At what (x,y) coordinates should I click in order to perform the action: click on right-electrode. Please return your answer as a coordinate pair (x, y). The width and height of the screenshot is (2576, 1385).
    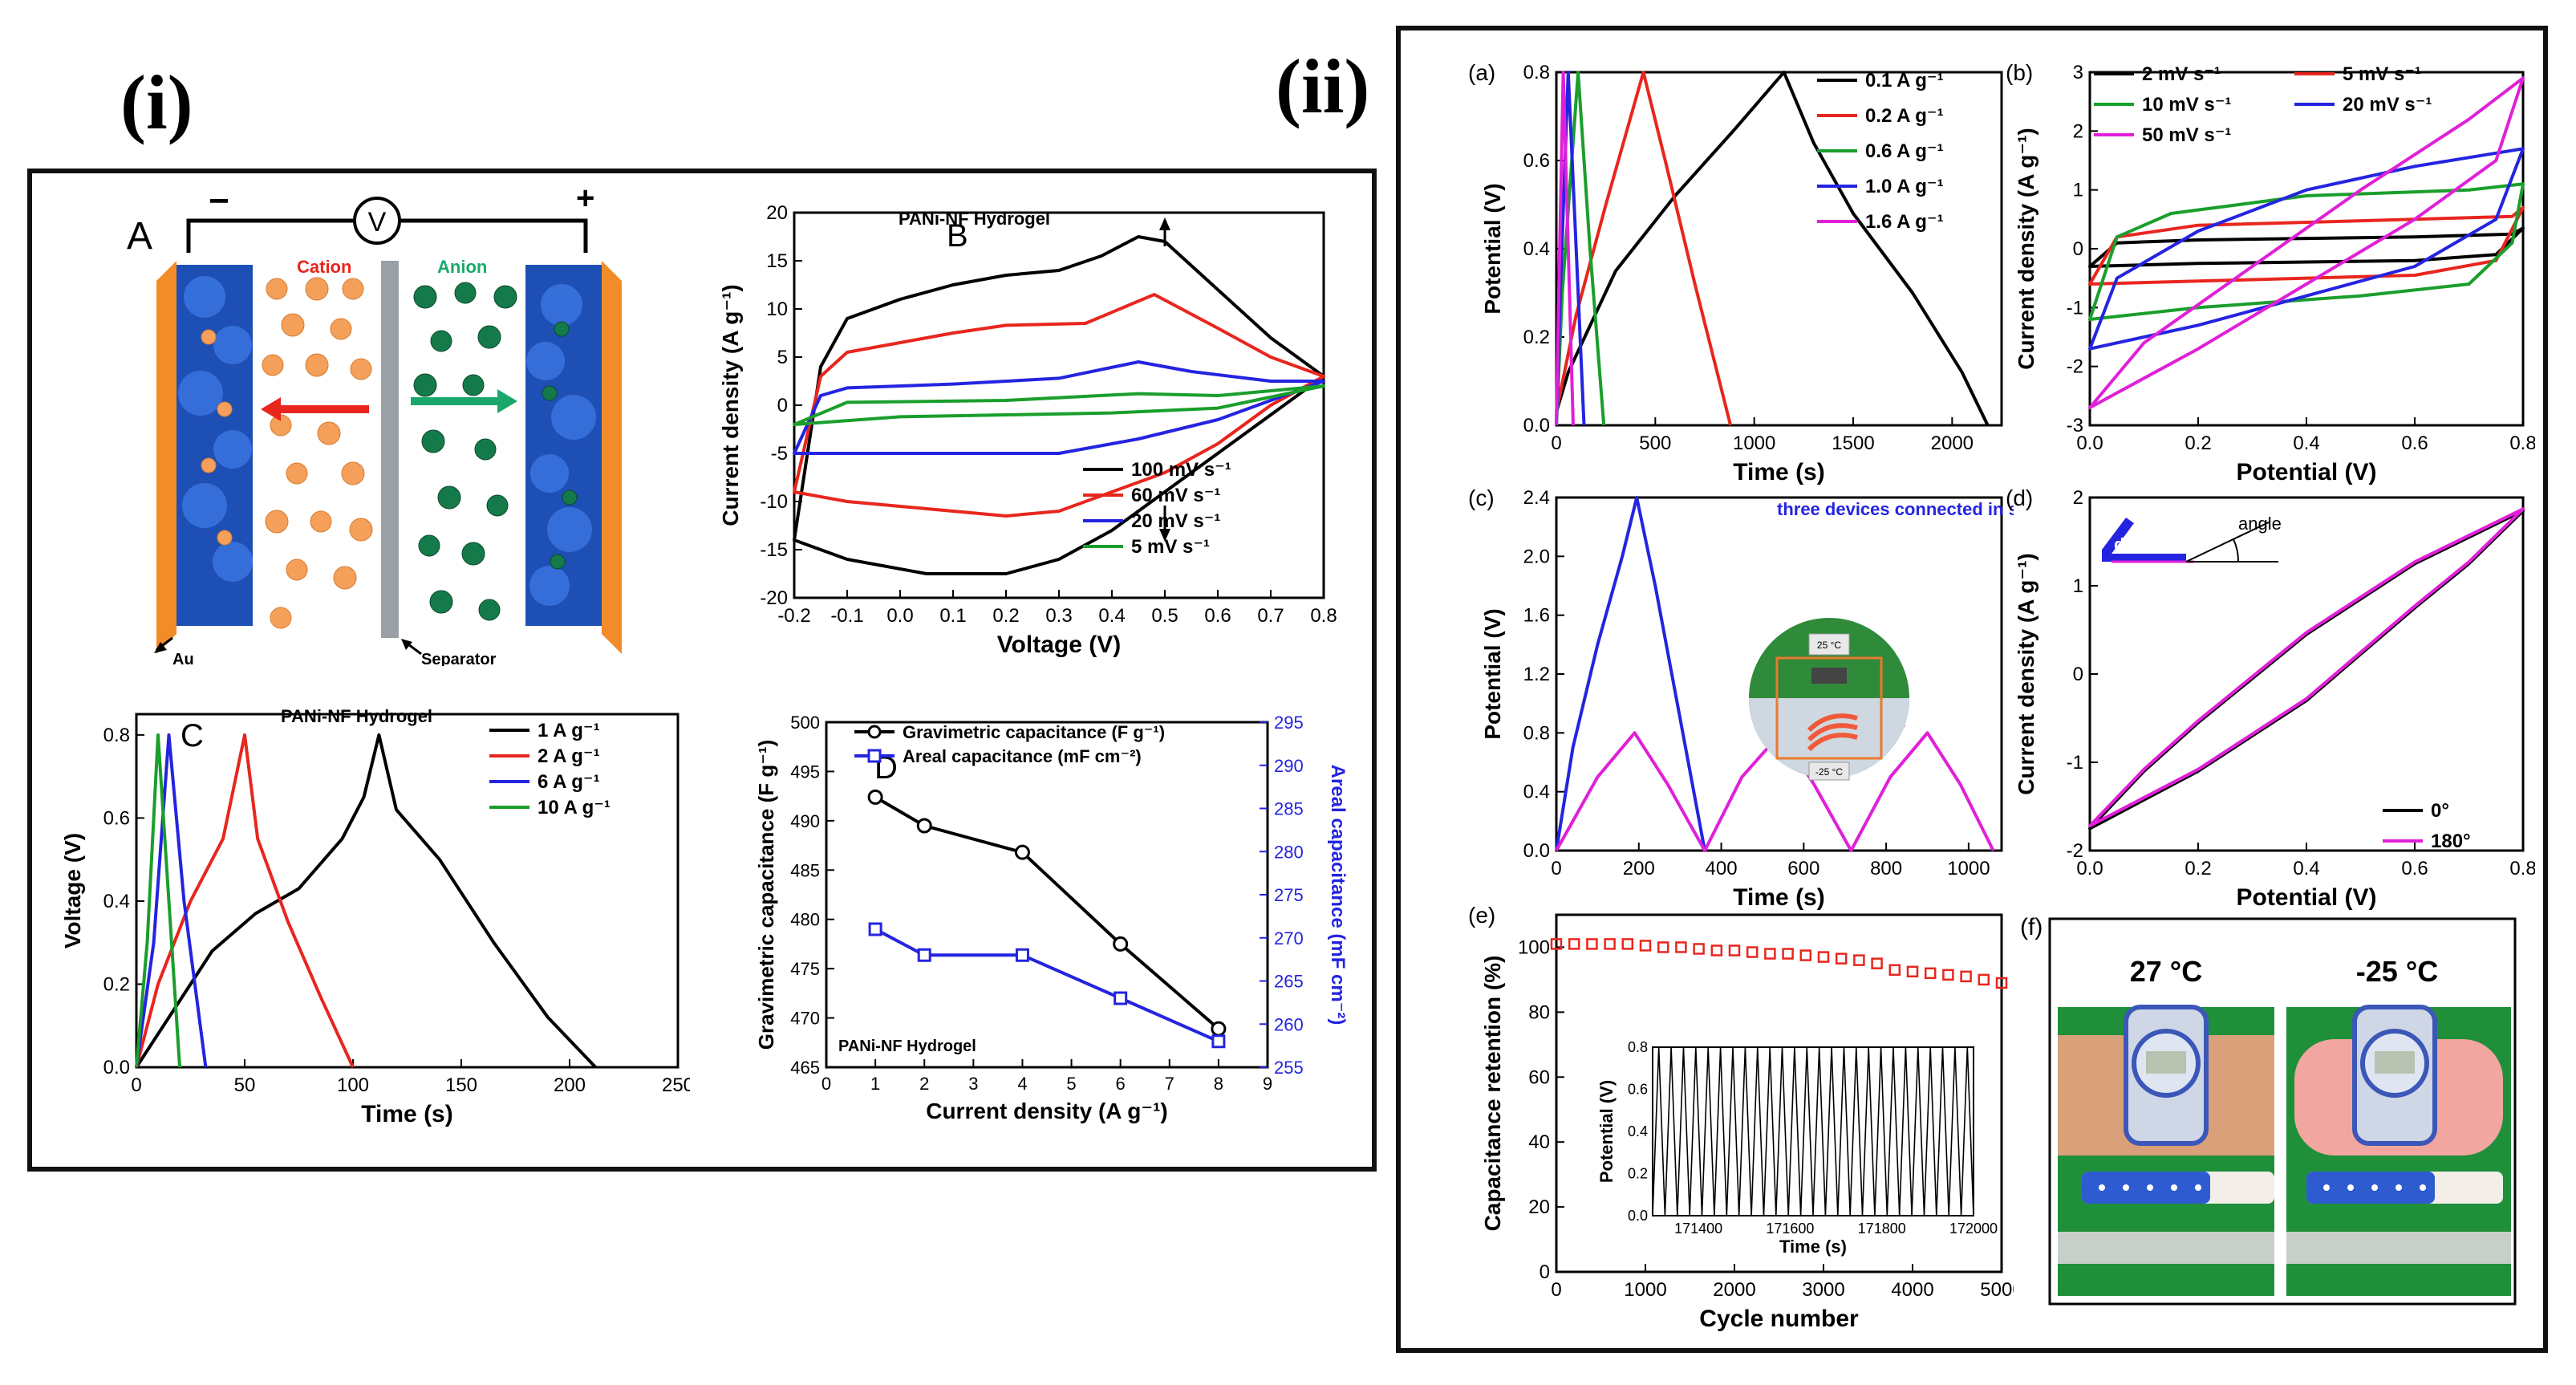
    Looking at the image, I should click on (612, 457).